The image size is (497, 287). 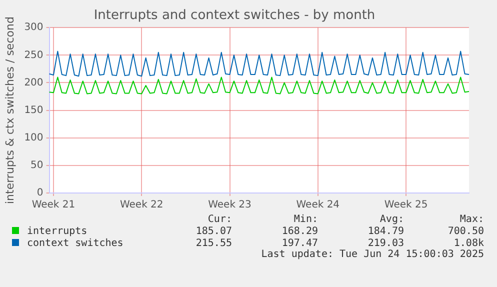 I want to click on x-tick-label: Week 21, so click(x=54, y=205).